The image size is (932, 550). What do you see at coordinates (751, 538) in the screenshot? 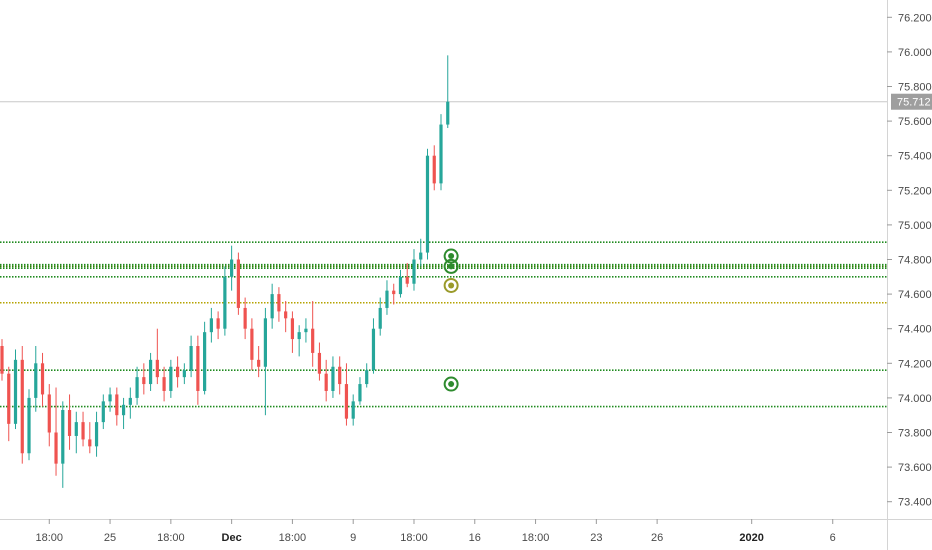
I see `x-tick-label-11: 2020` at bounding box center [751, 538].